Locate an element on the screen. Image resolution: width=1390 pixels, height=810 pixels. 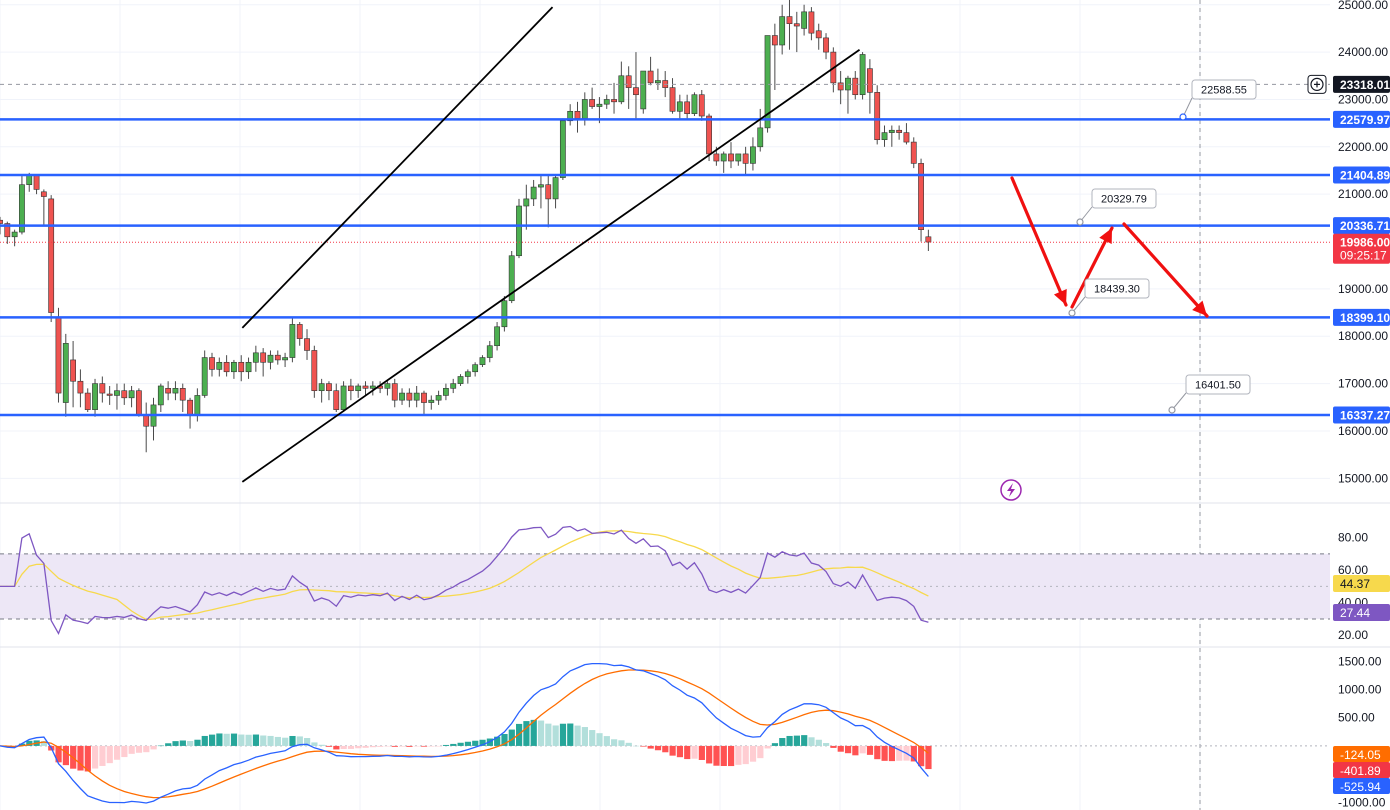
forecast-arrow-down-2-head is located at coordinates (1199, 308).